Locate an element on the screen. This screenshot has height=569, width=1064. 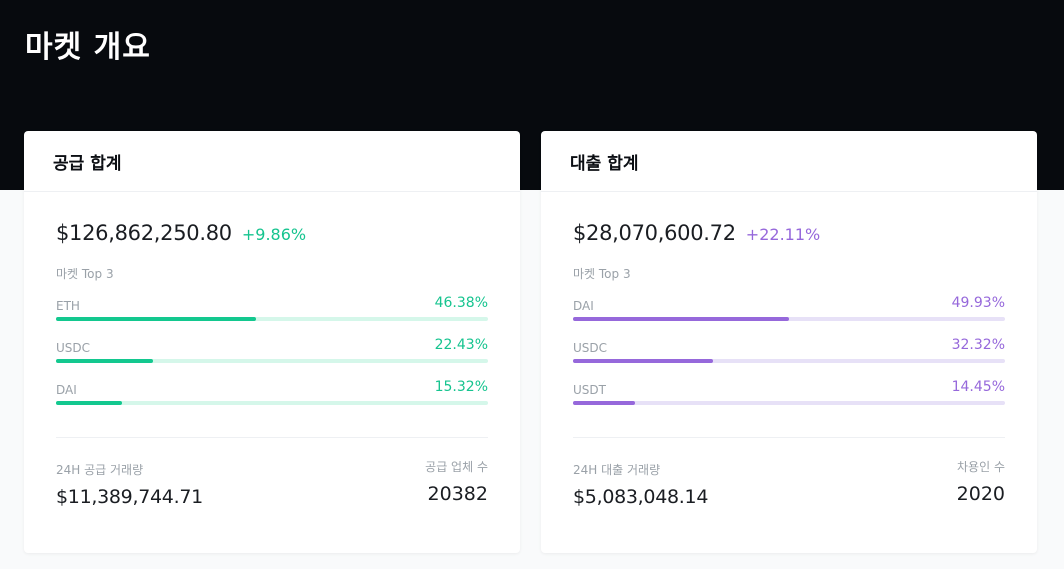
borrow-top-markets-label: 마켓 Top 3 is located at coordinates (602, 274).